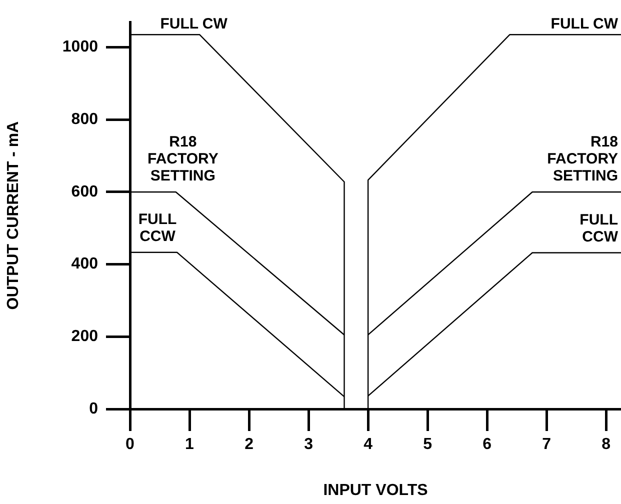 This screenshot has width=621, height=504. I want to click on x-tick-label: 4, so click(368, 445).